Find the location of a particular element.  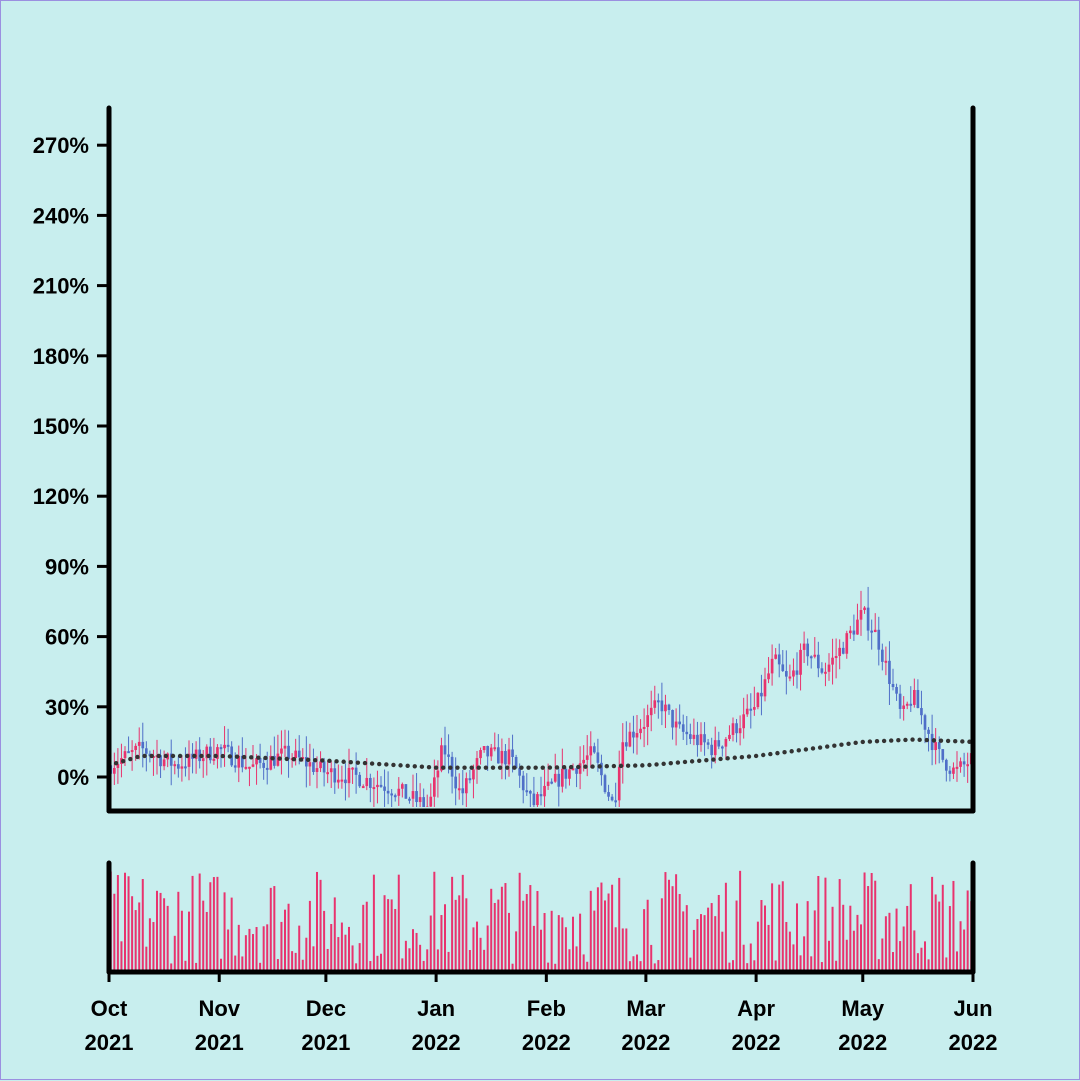

x-tick-month: May is located at coordinates (863, 1008).